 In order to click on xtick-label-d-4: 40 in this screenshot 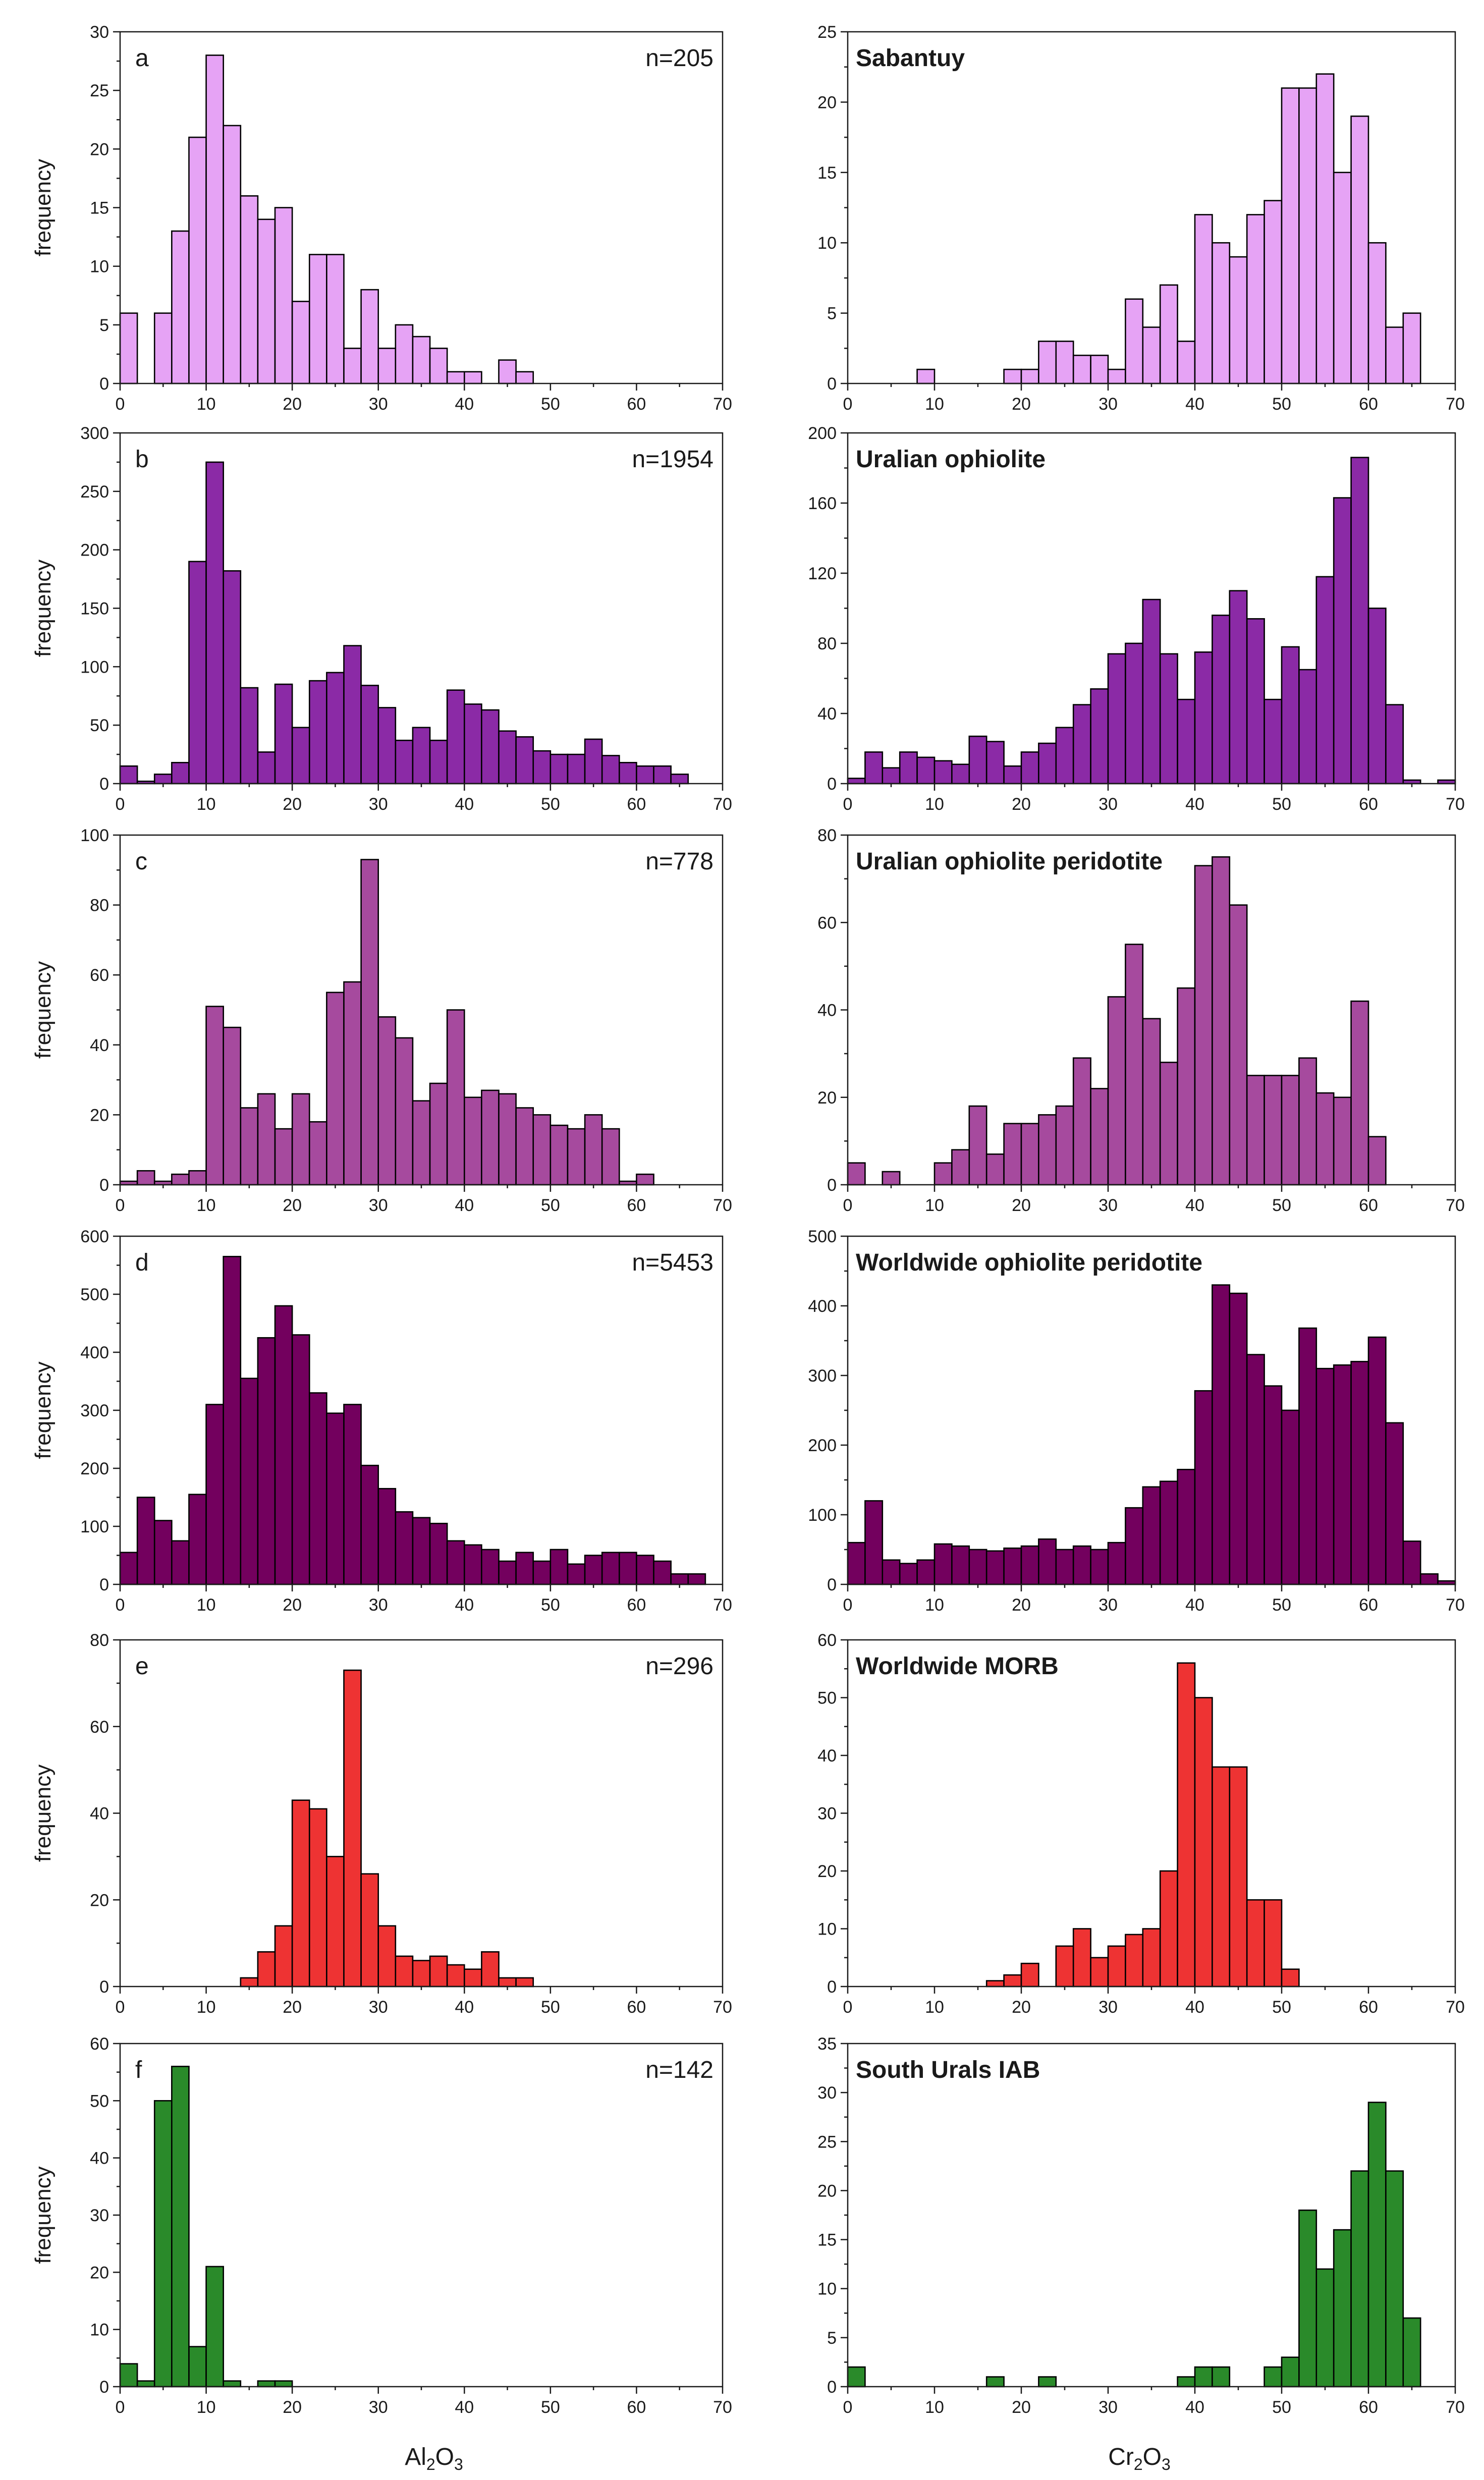, I will do `click(464, 1605)`.